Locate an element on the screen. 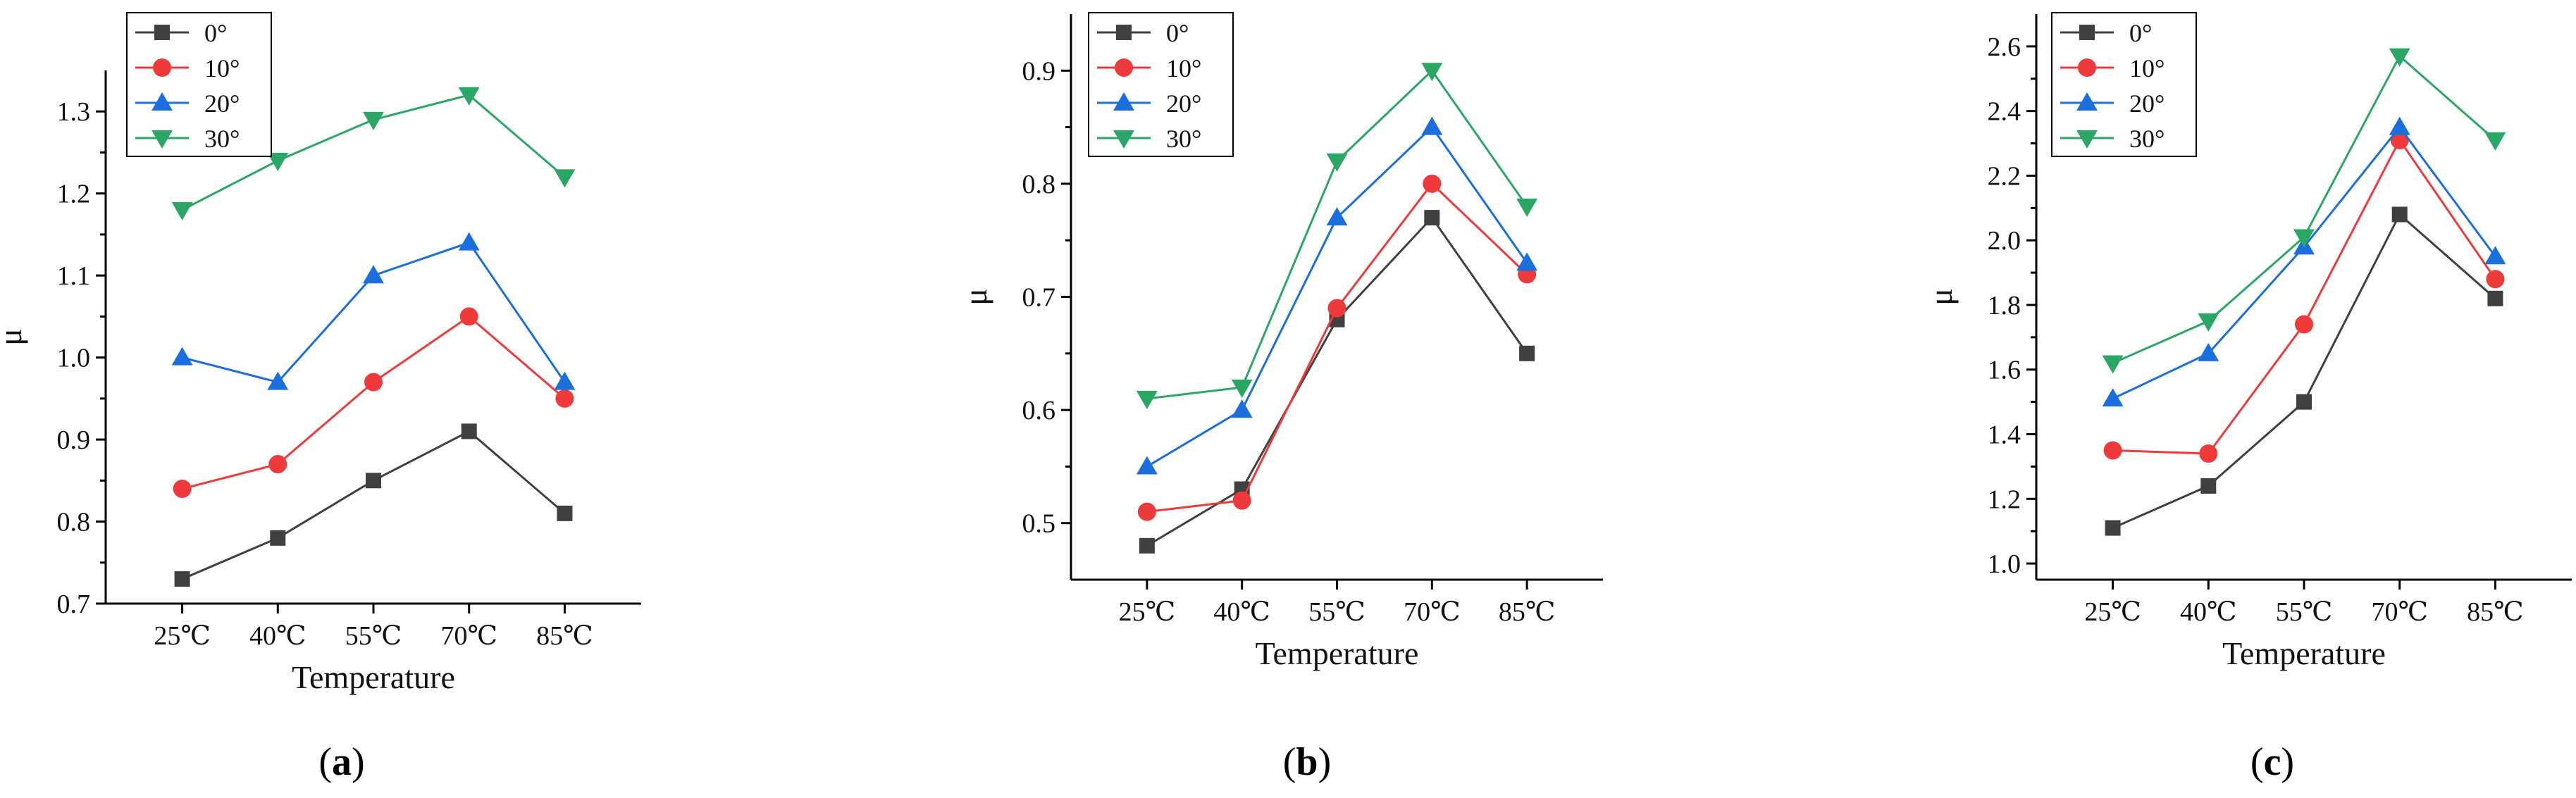 The height and width of the screenshot is (798, 2576). y-tick-label: 0.7 is located at coordinates (1039, 298).